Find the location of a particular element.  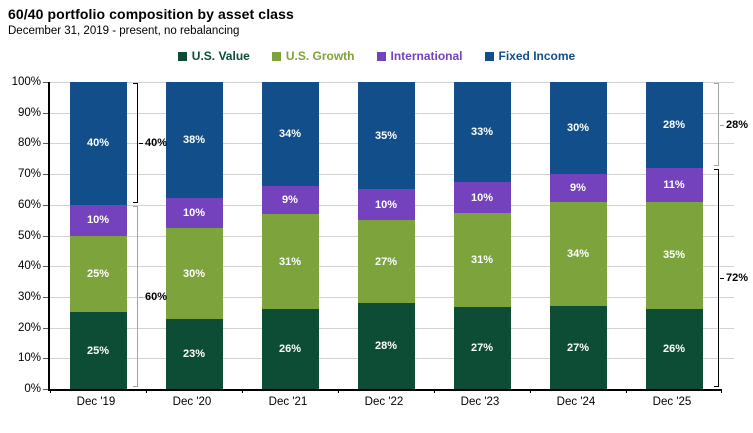

bar-data-label: 35% is located at coordinates (386, 135).